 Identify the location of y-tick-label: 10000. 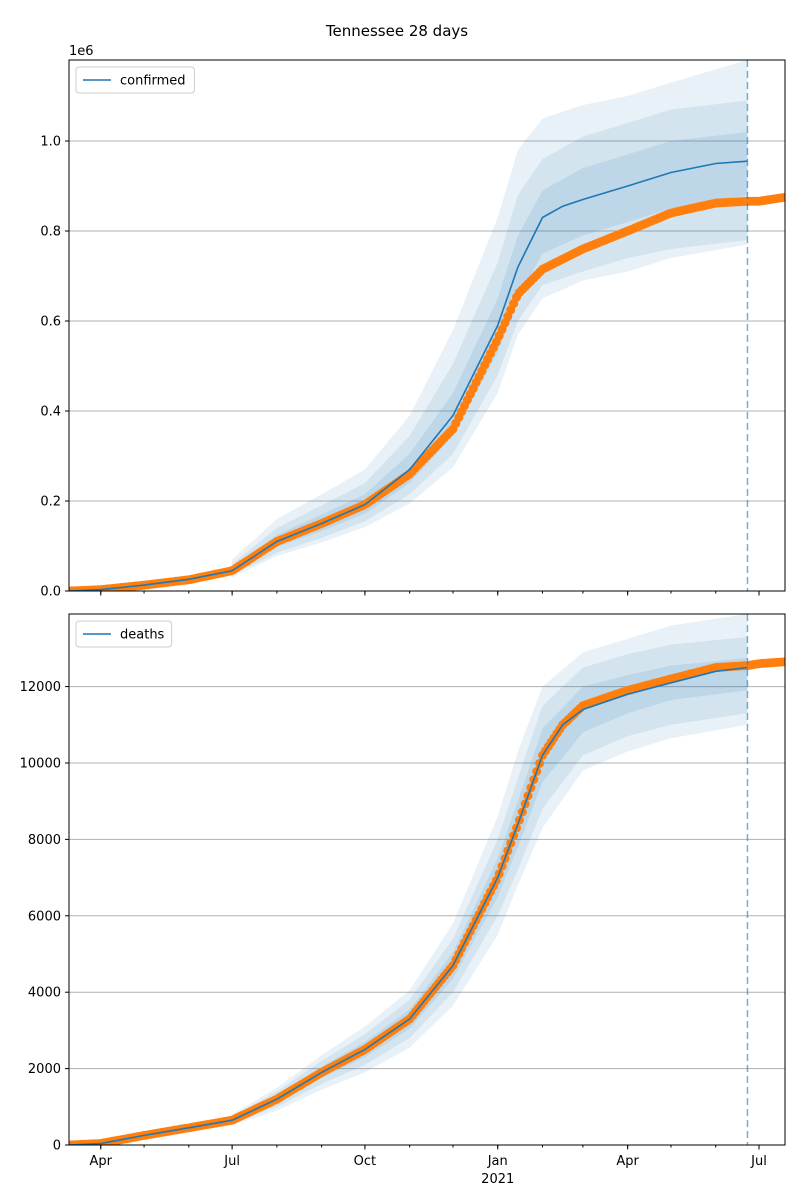
(40, 763).